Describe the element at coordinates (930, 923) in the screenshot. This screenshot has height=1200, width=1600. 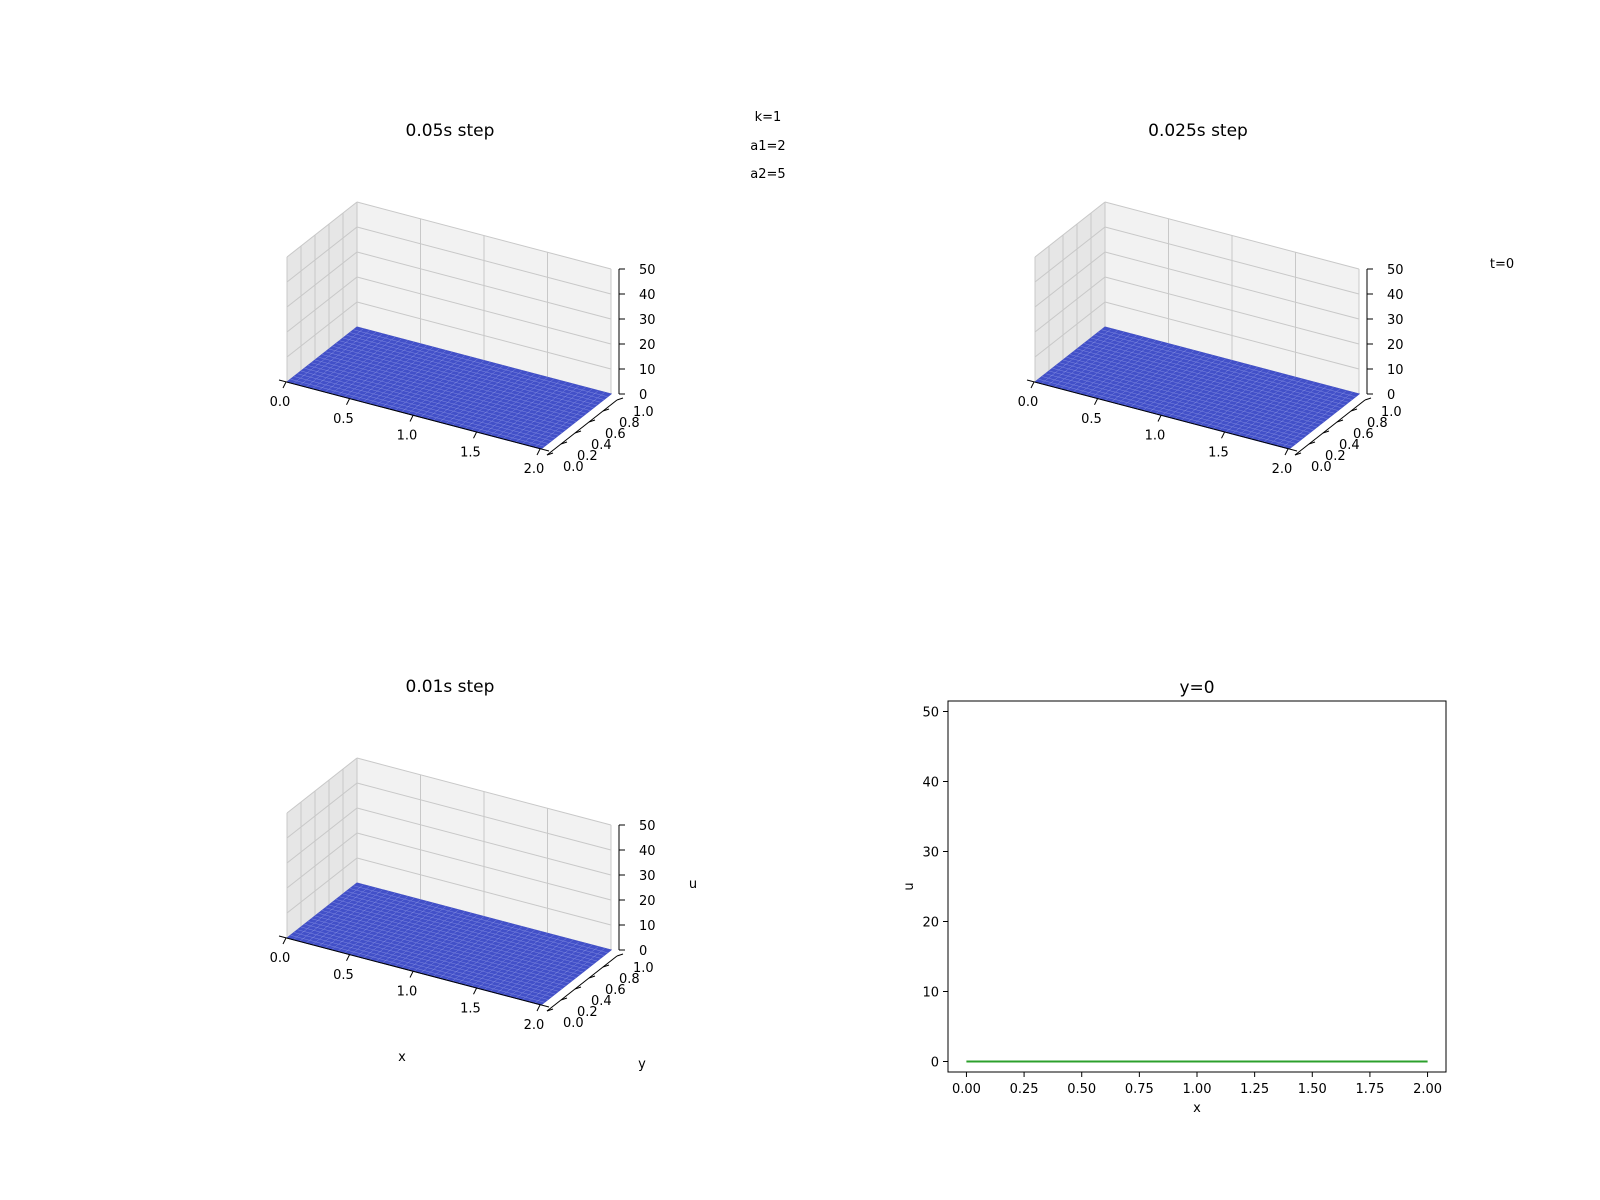
I see `y-tick-label: 20` at that location.